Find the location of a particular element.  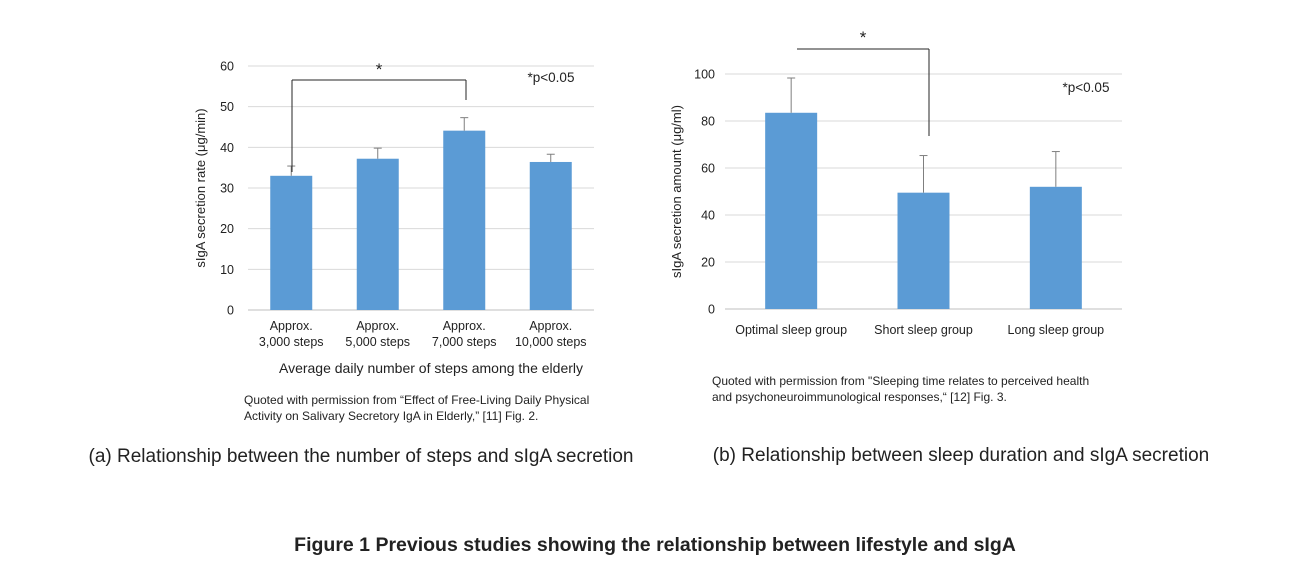

x-tick-label: 10,000 steps is located at coordinates (551, 342).